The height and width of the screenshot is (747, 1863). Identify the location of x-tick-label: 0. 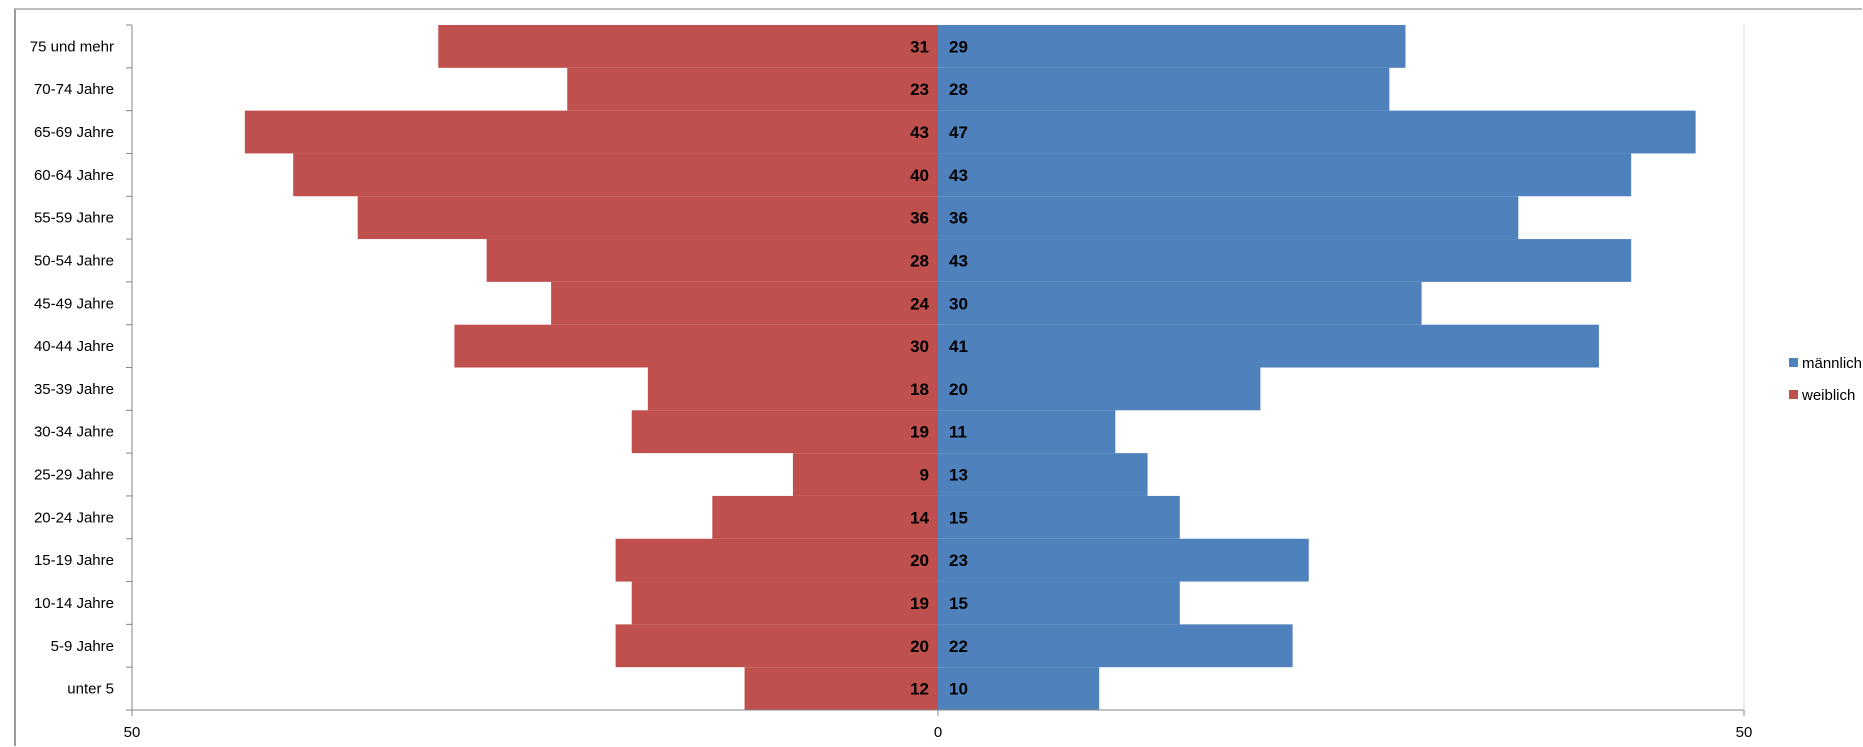
(938, 732).